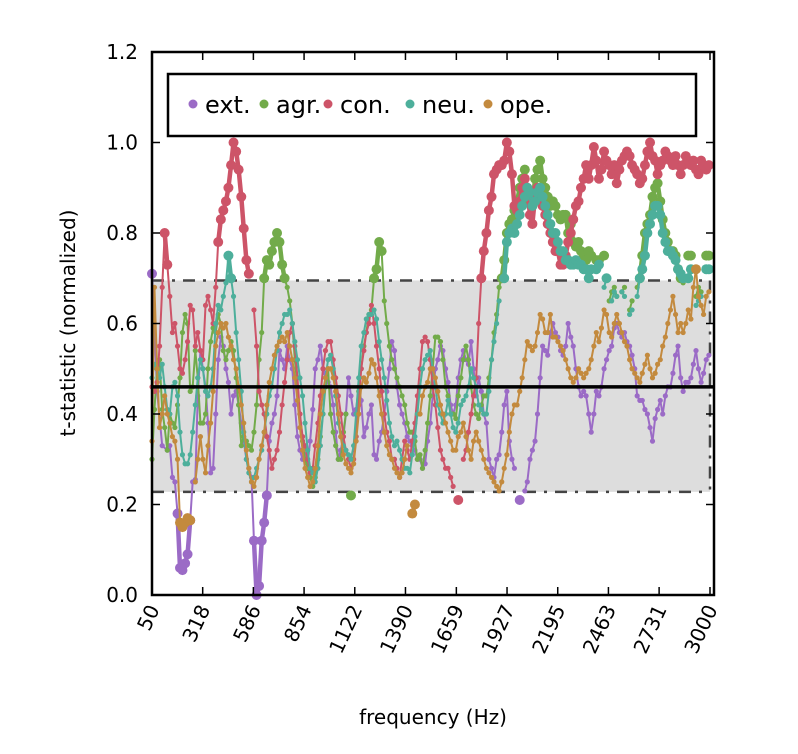 This screenshot has width=798, height=754. I want to click on x-tick-label: 2463, so click(599, 629).